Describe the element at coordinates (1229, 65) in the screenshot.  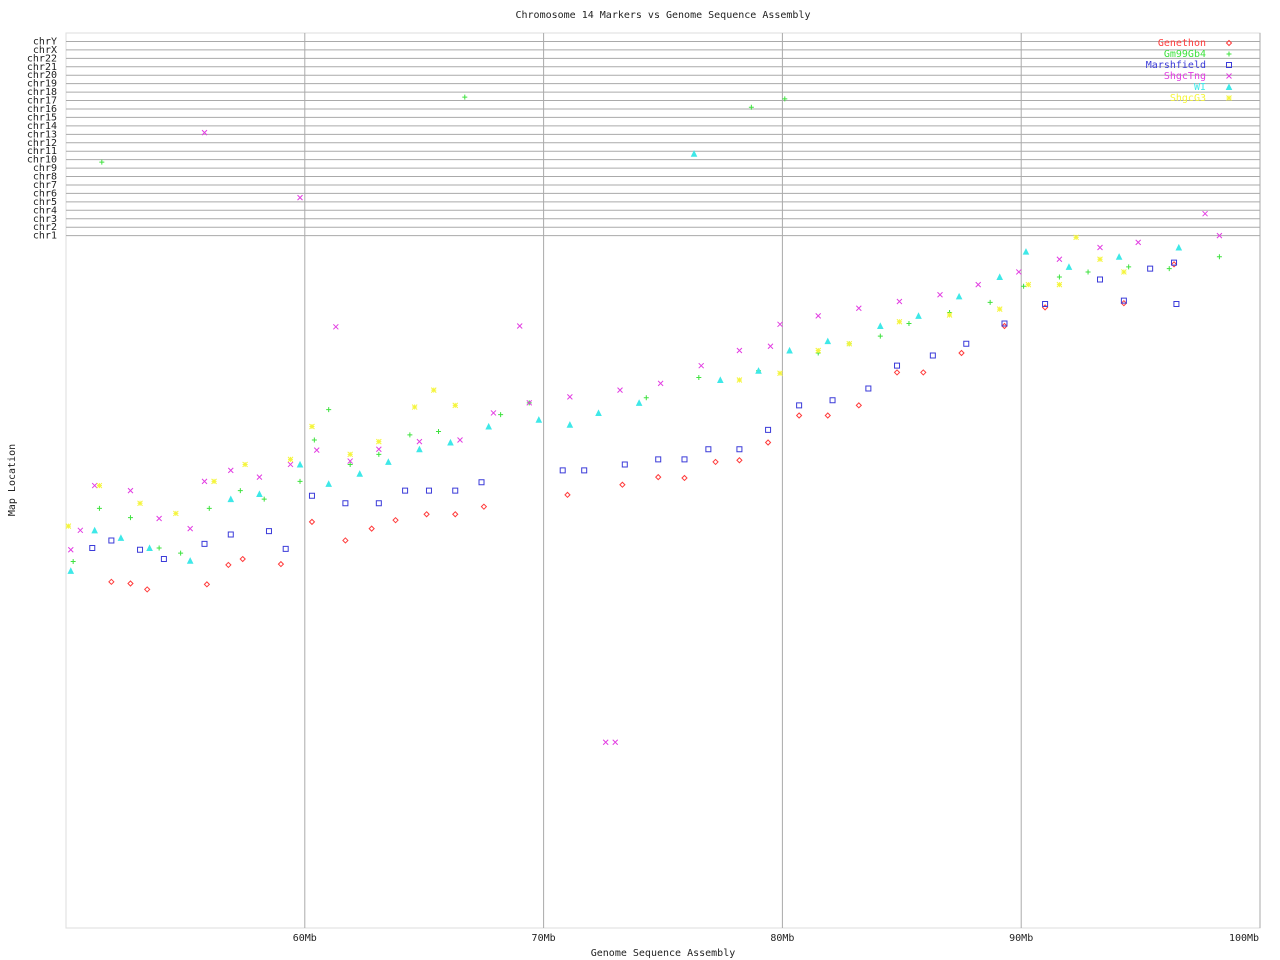
I see `legend-marker` at that location.